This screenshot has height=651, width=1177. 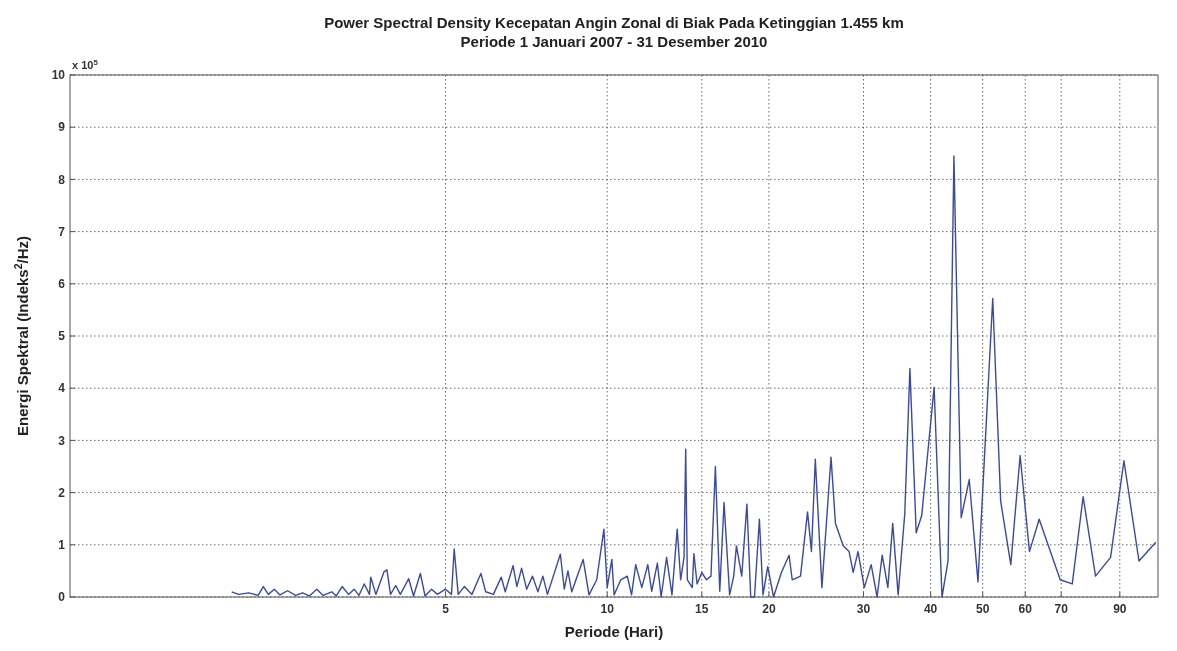 I want to click on y-tick-label: 3, so click(x=62, y=440).